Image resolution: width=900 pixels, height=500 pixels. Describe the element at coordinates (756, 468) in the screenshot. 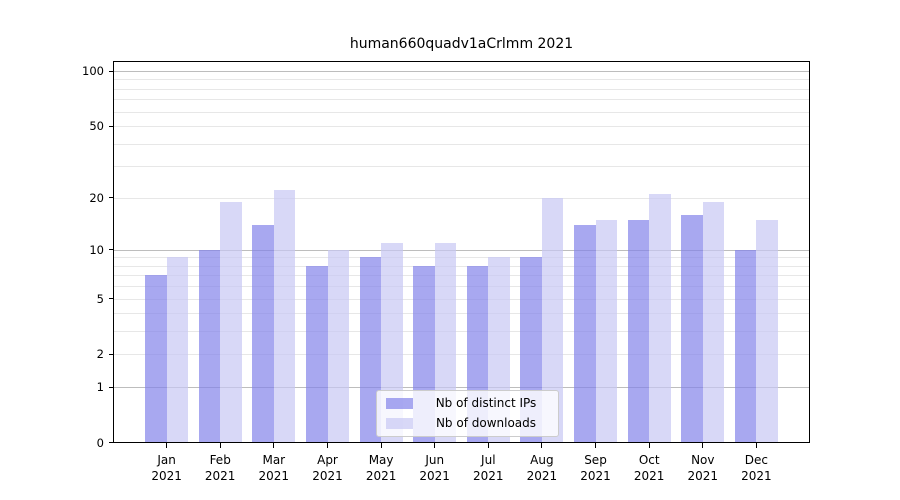

I see `x-tick-label: Dec 2021` at that location.